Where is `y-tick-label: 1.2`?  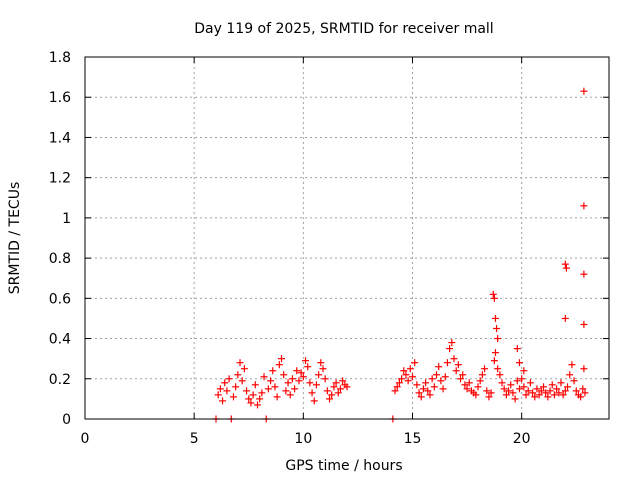
y-tick-label: 1.2 is located at coordinates (60, 179).